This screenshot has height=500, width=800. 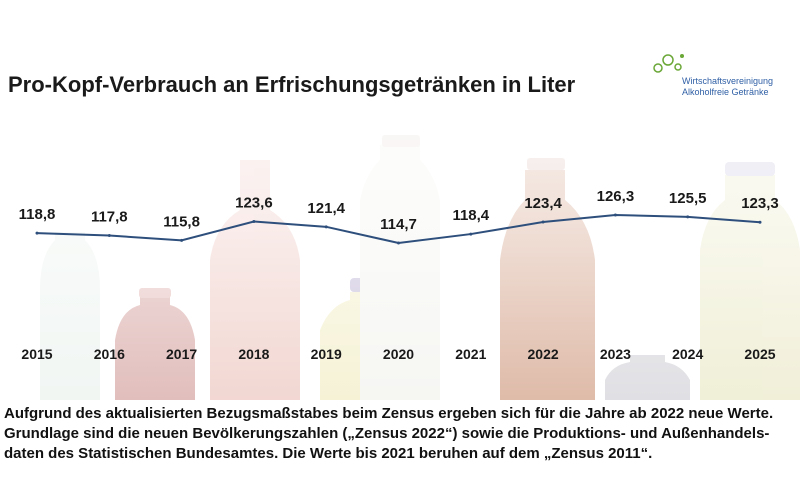 What do you see at coordinates (615, 354) in the screenshot?
I see `x-tick-label: 2023` at bounding box center [615, 354].